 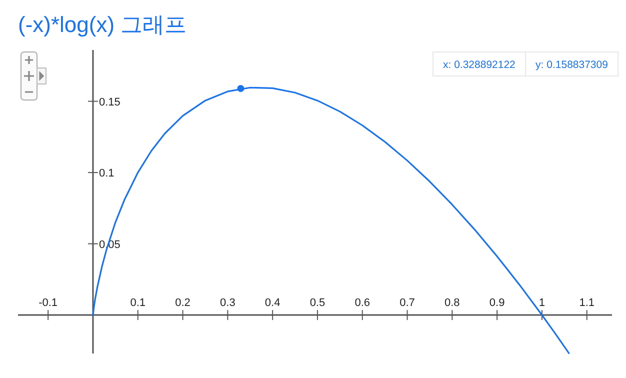 I want to click on y-tick-label: 0.15, so click(x=109, y=102).